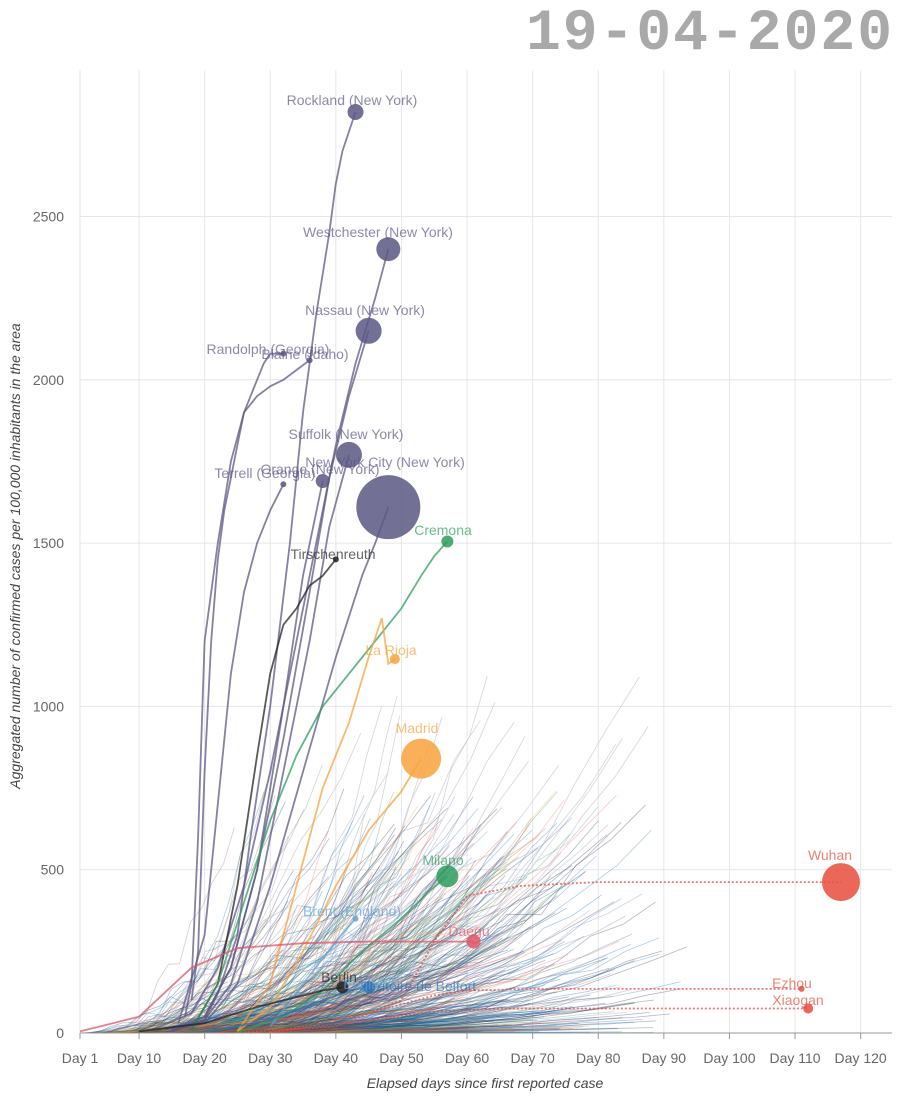 The width and height of the screenshot is (900, 1096). Describe the element at coordinates (365, 310) in the screenshot. I see `series-label: Nassau (New York)` at that location.